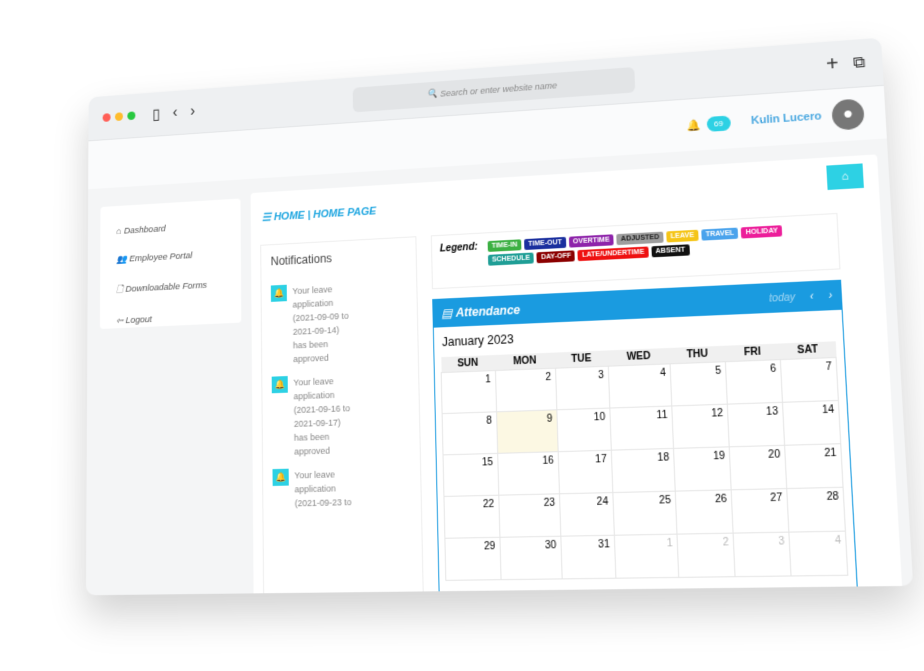  Describe the element at coordinates (591, 241) in the screenshot. I see `legend-tag: OVERTIME` at that location.